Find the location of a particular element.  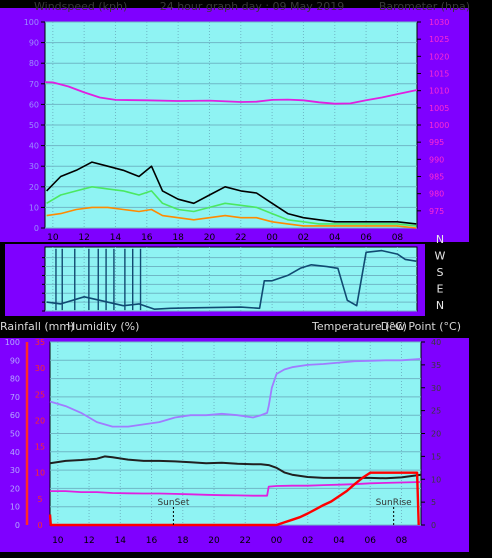

rainfall-axis-title: Rainfall (mm) is located at coordinates (37, 326).